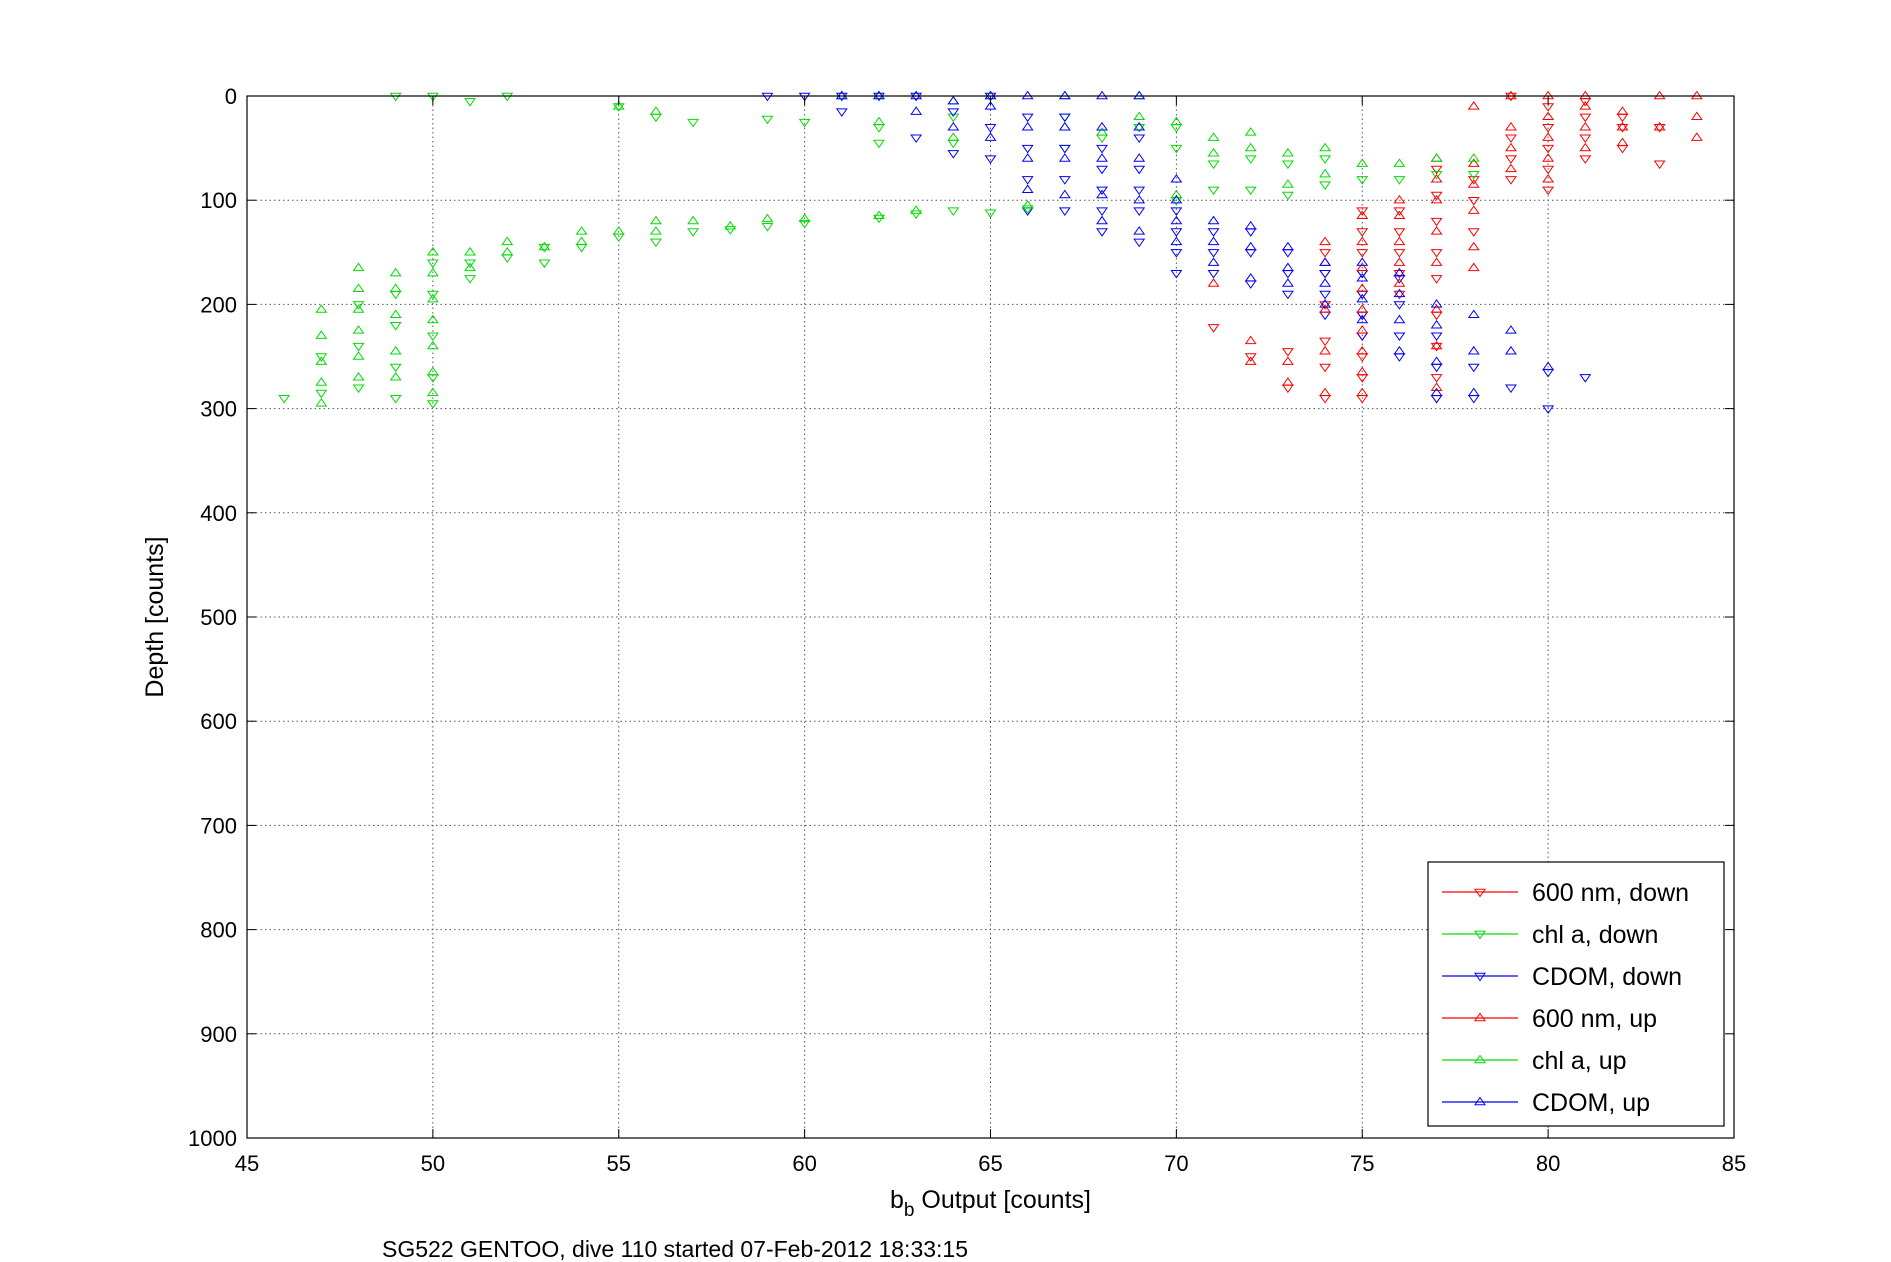 This screenshot has width=1891, height=1262. What do you see at coordinates (433, 1163) in the screenshot?
I see `x-tick-label: 50` at bounding box center [433, 1163].